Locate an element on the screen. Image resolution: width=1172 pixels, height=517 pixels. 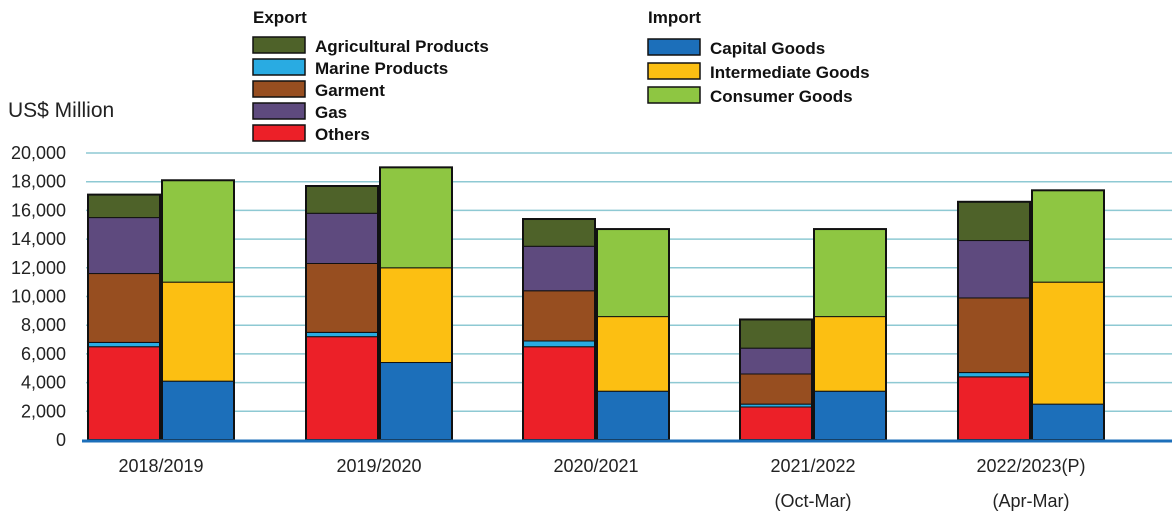
legend-swatch-consumer-goods is located at coordinates (674, 95).